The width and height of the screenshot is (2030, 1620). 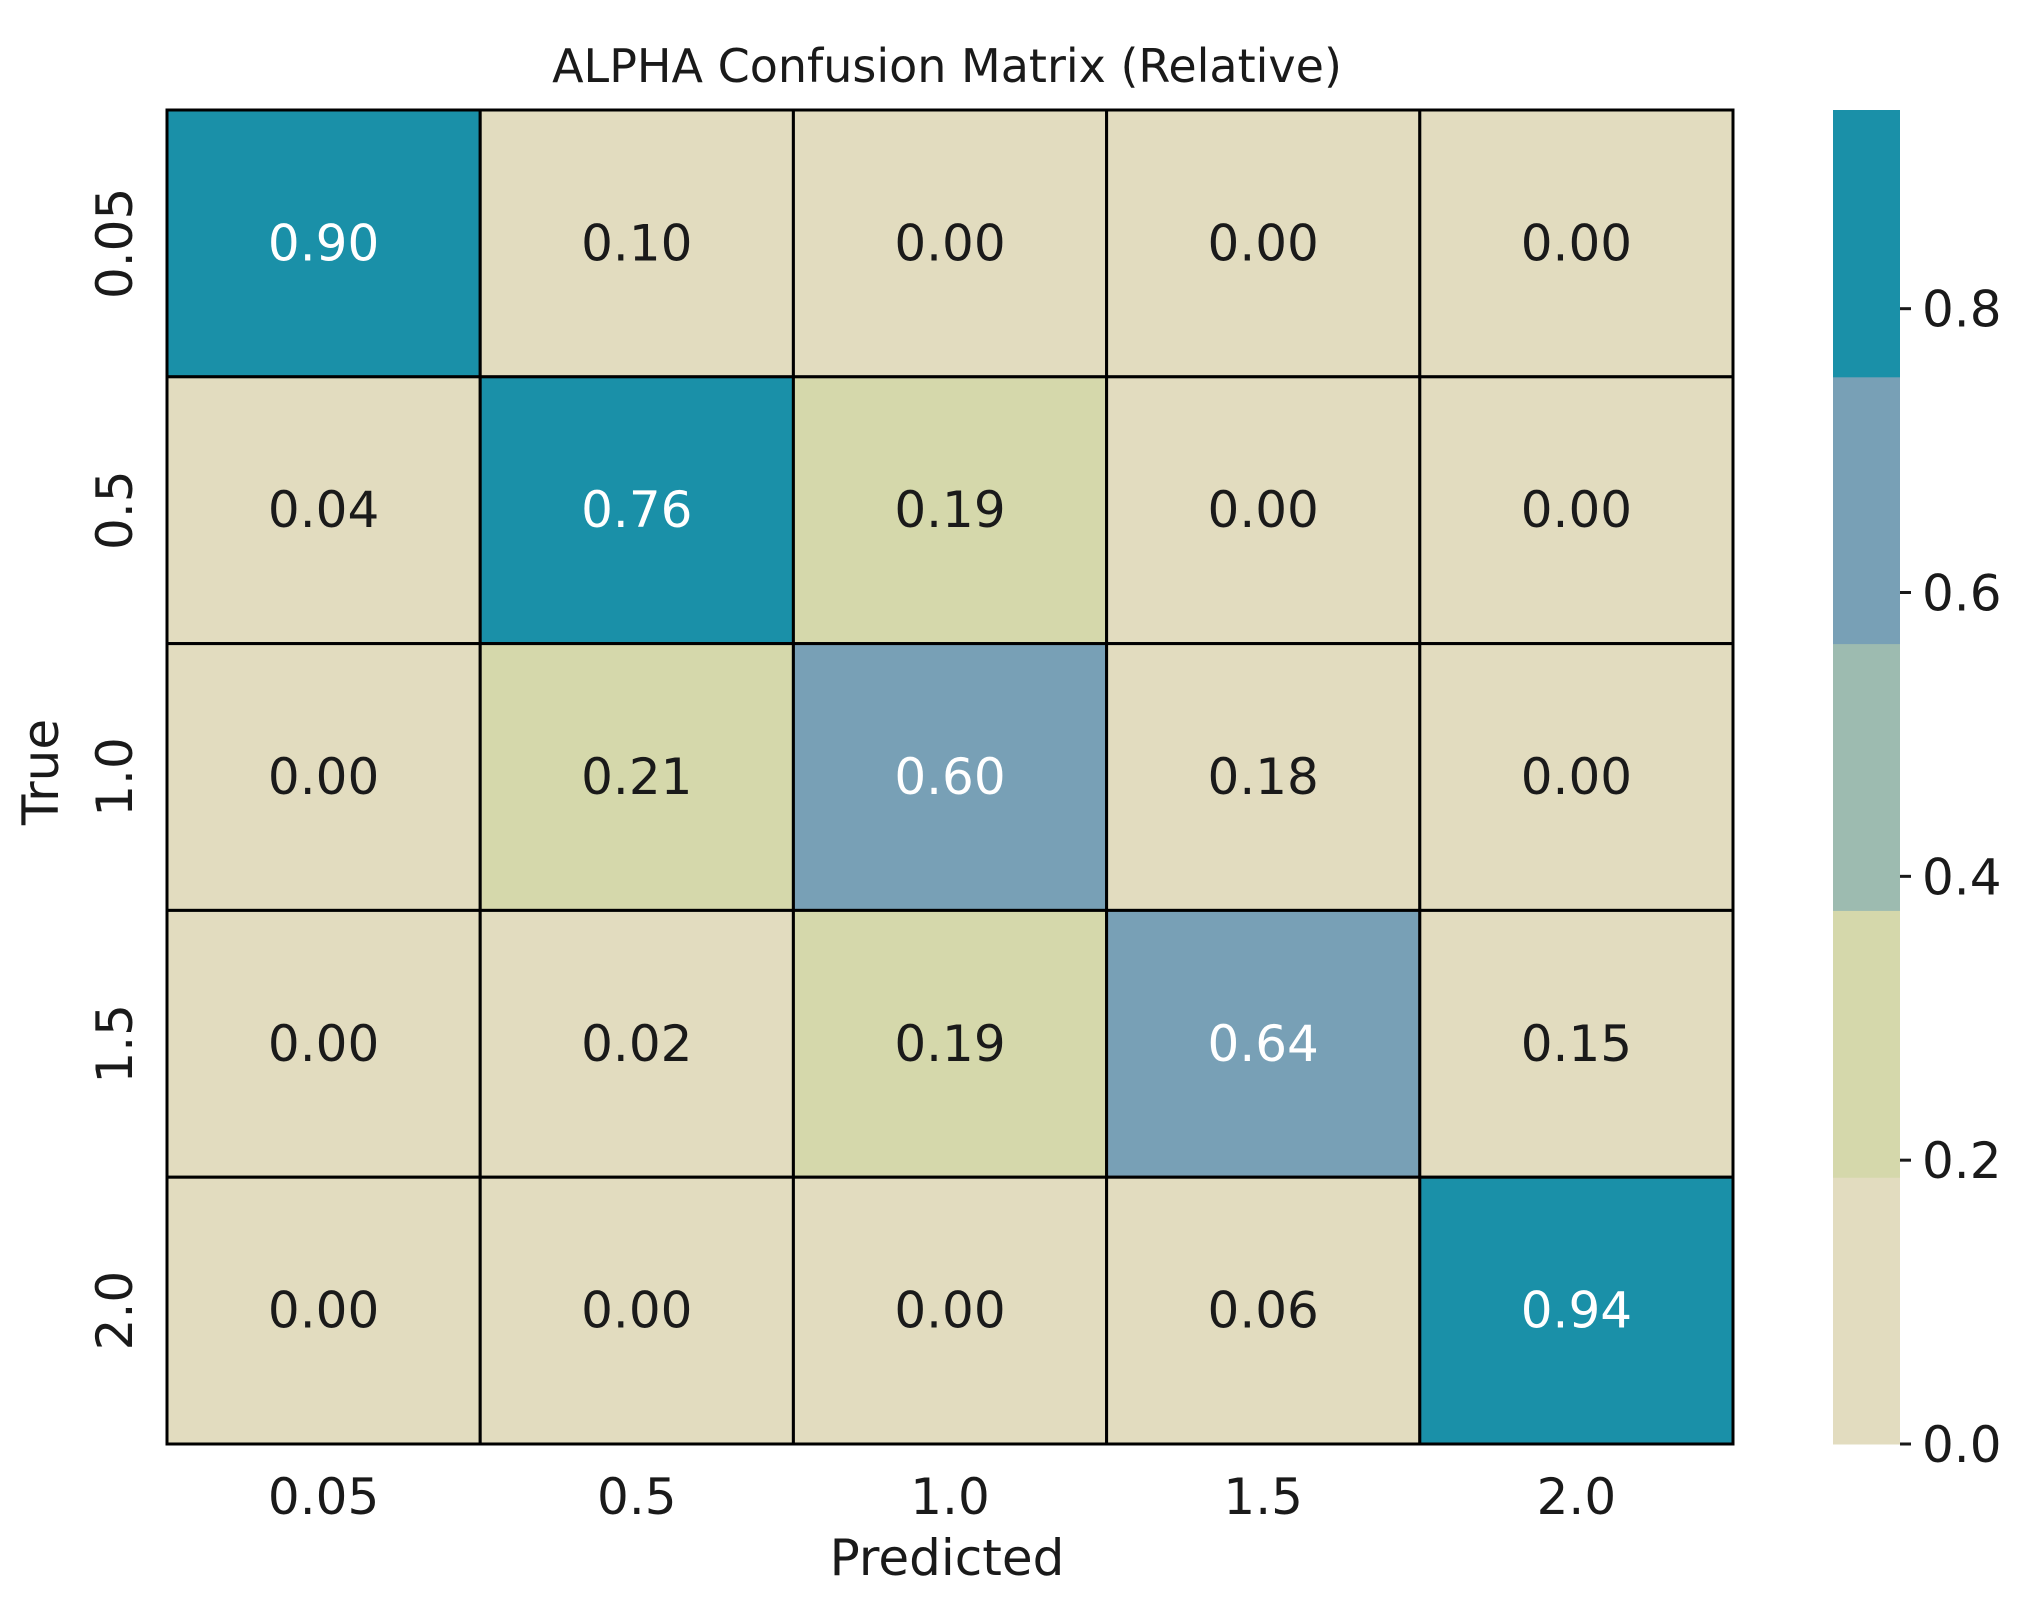 I want to click on colorbar-tick-label: 0.0, so click(x=1962, y=1445).